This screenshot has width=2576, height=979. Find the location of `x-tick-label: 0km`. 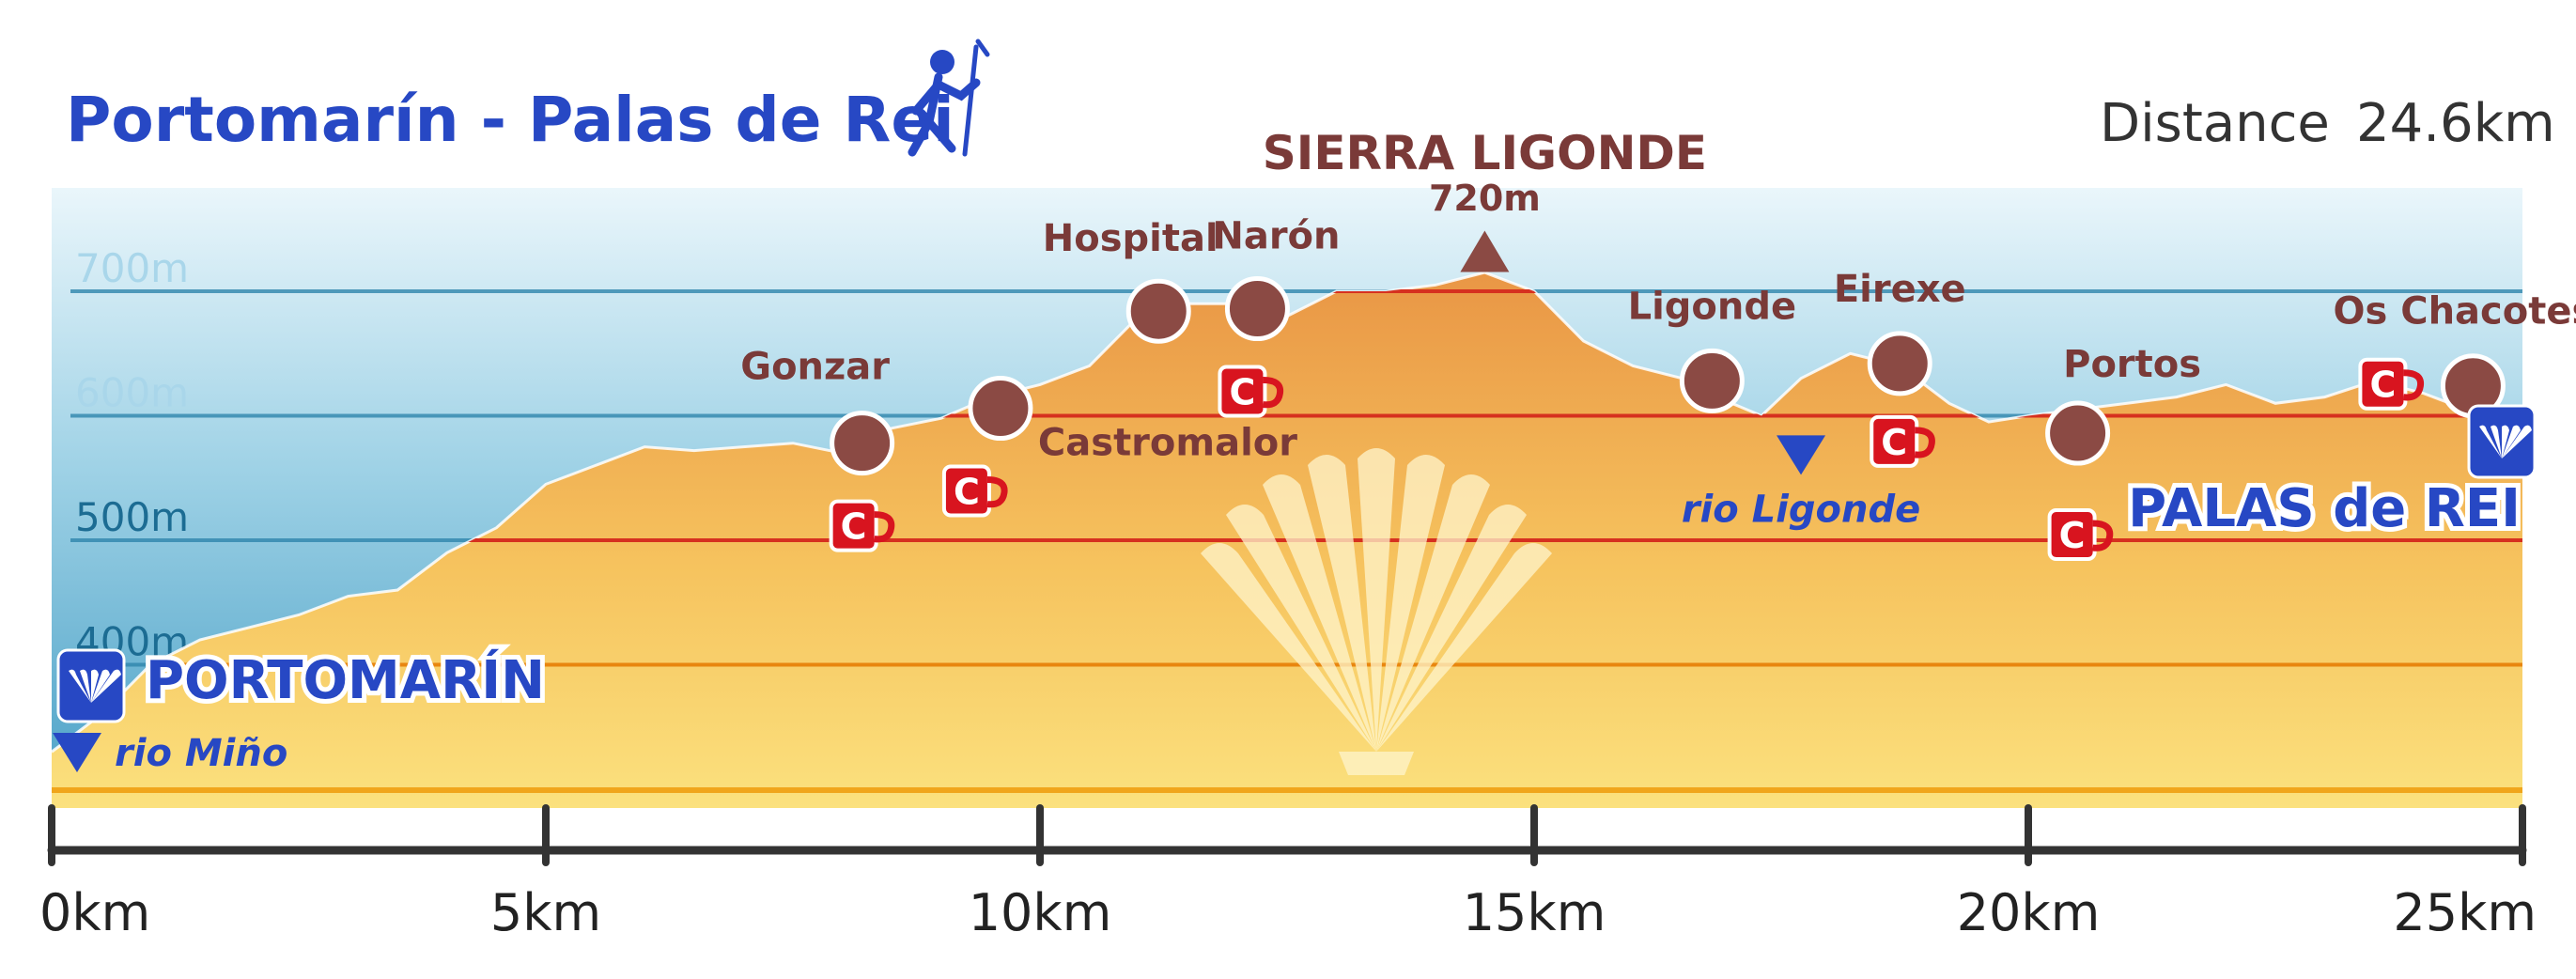

x-tick-label: 0km is located at coordinates (94, 912).